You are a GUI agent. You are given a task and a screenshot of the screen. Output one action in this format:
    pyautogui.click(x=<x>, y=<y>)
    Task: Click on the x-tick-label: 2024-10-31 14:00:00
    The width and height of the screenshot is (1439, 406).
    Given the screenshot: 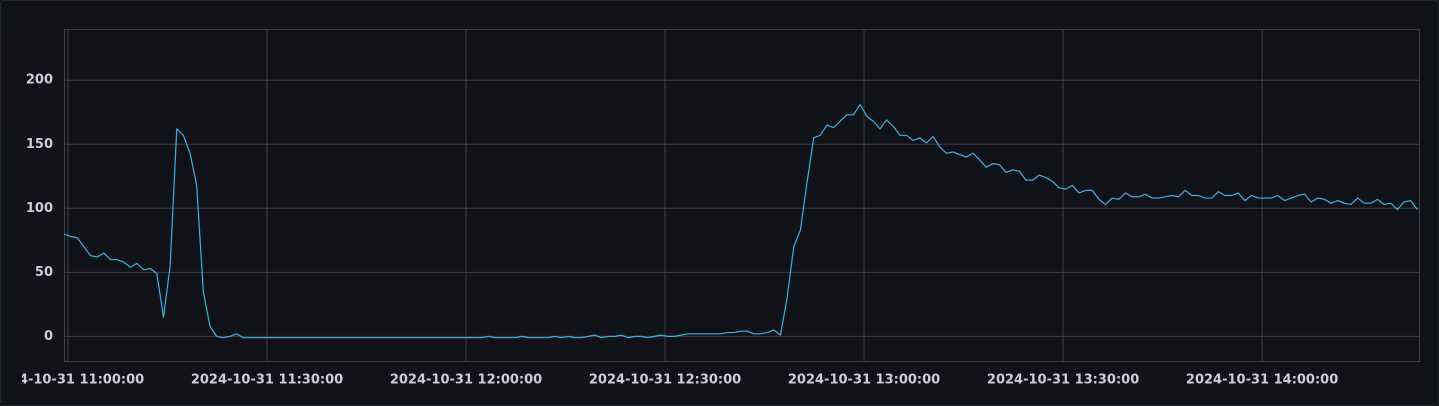 What is the action you would take?
    pyautogui.click(x=1262, y=380)
    